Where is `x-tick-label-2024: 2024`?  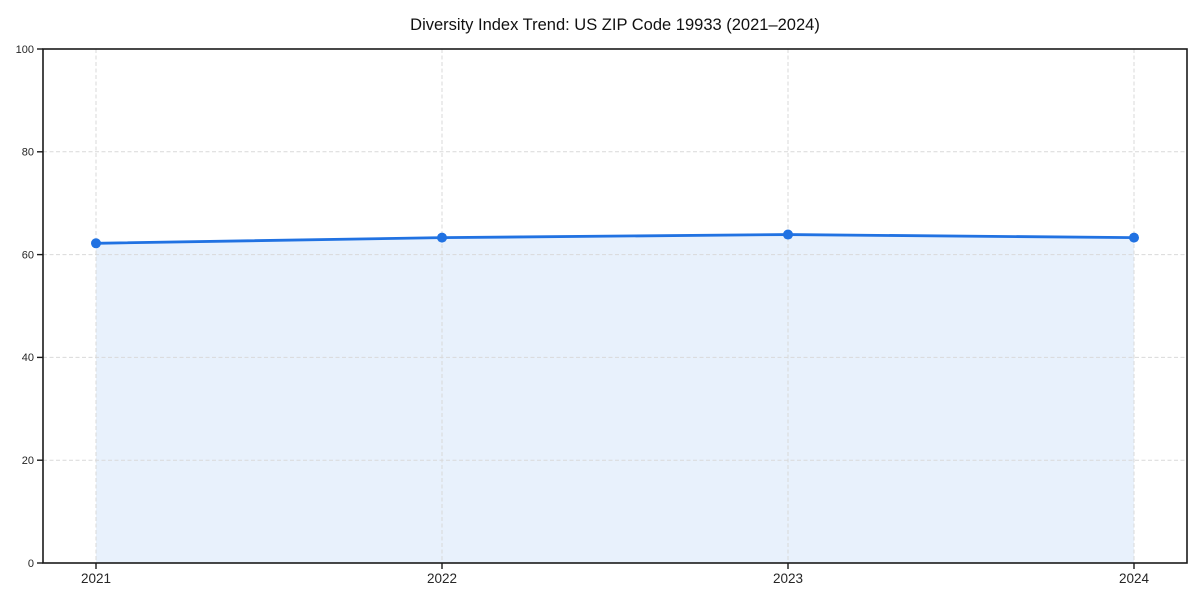
x-tick-label-2024: 2024 is located at coordinates (1134, 578).